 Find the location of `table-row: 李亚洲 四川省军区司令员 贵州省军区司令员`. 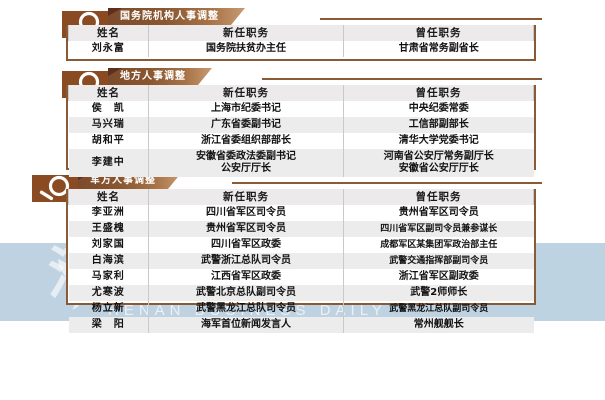

table-row: 李亚洲 四川省军区司令员 贵州省军区司令员 is located at coordinates (301, 213).